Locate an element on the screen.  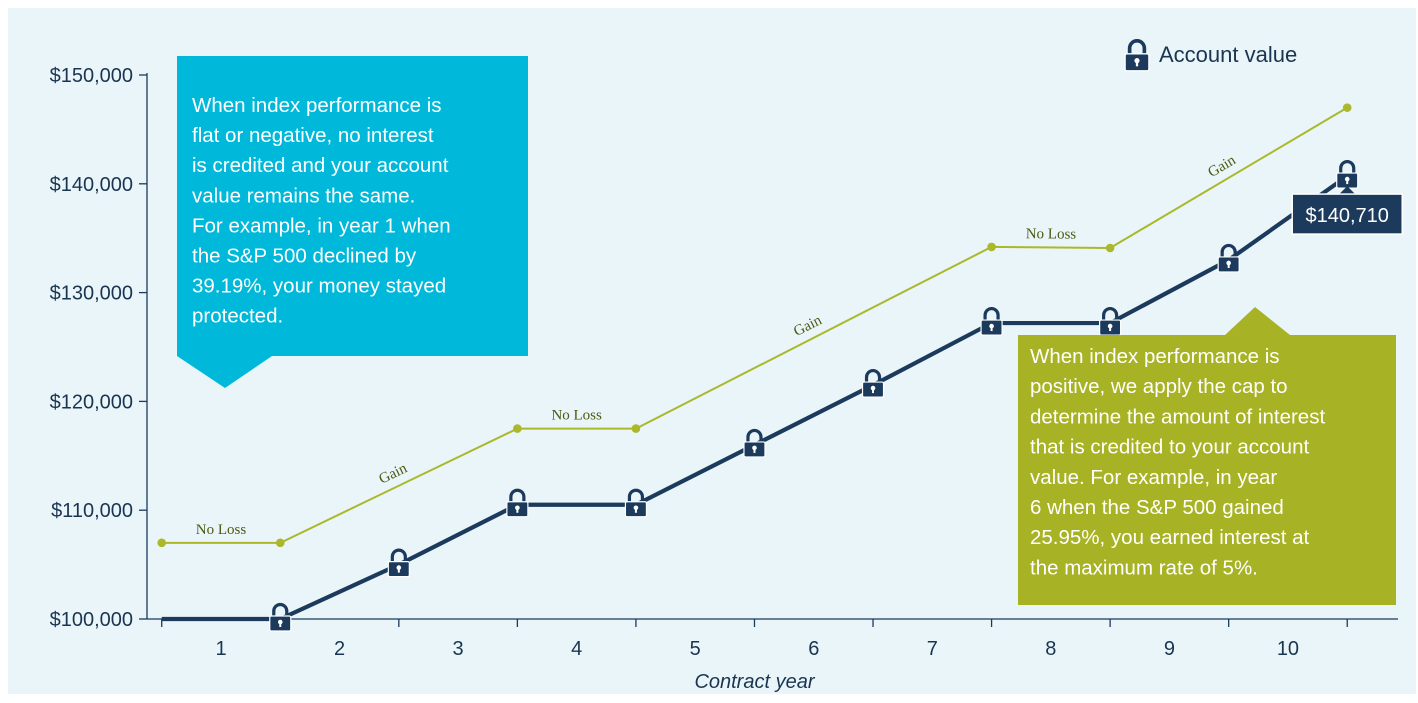
callout-text-line: the maximum rate of 5%. is located at coordinates (1144, 567).